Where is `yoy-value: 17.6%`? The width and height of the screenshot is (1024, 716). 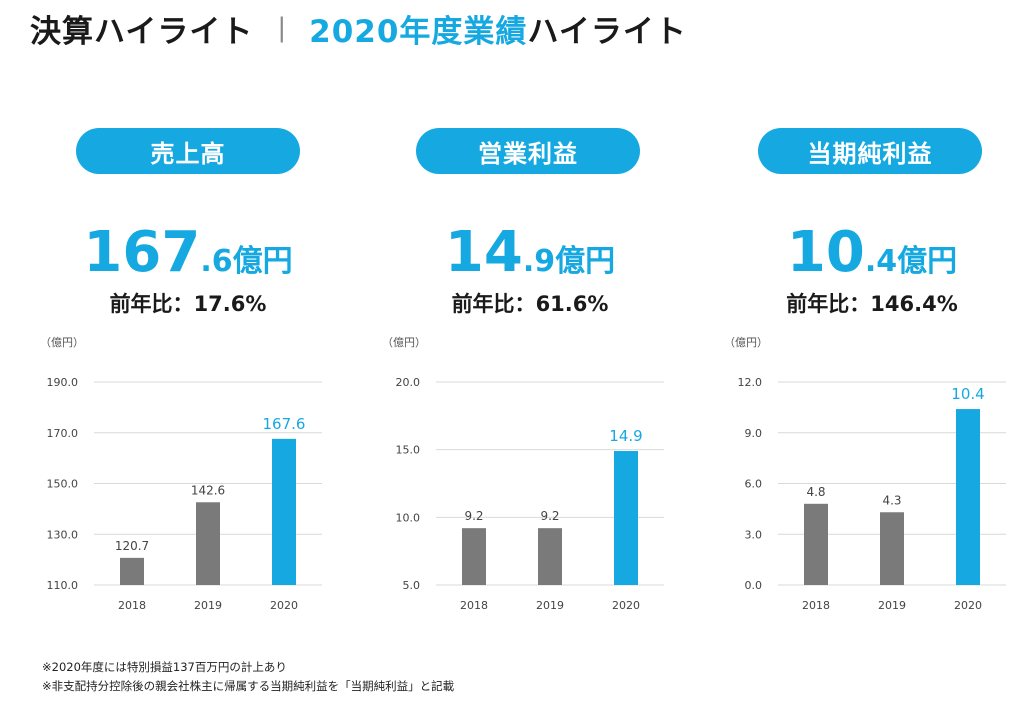 yoy-value: 17.6% is located at coordinates (230, 304).